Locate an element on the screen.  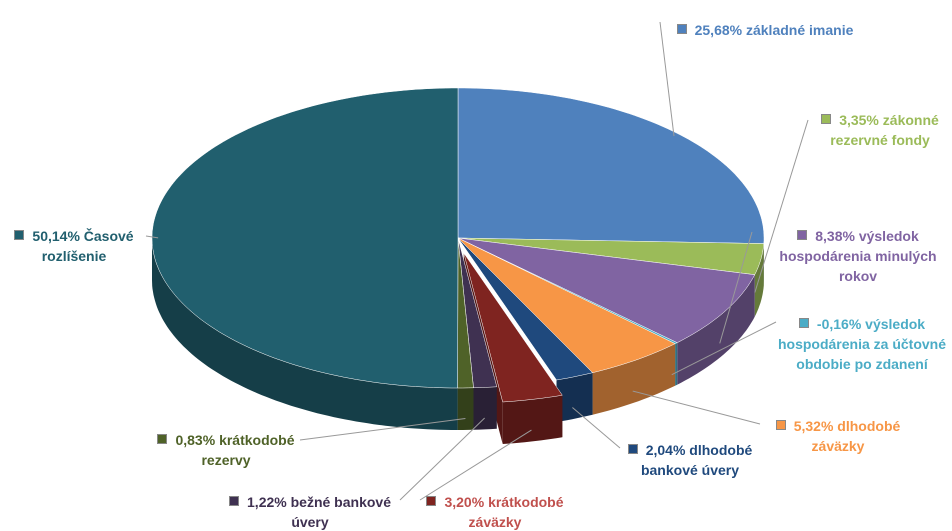
value-label: 5,32% is located at coordinates (813, 426).